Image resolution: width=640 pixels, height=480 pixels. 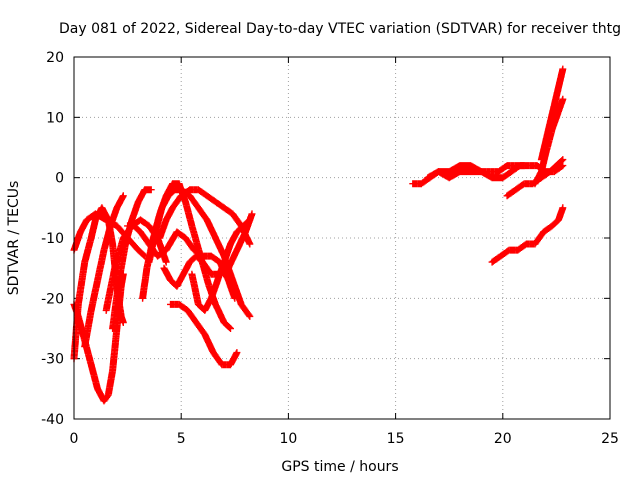 What do you see at coordinates (52, 420) in the screenshot?
I see `y-tick-label: -40` at bounding box center [52, 420].